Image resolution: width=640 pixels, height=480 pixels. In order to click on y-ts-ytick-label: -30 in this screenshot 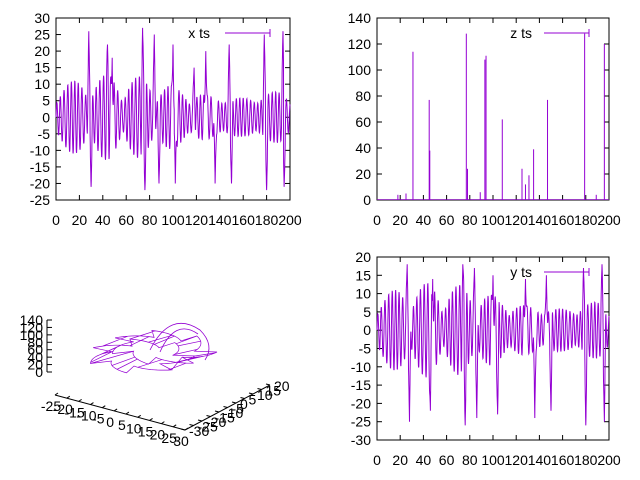, I will do `click(361, 440)`.